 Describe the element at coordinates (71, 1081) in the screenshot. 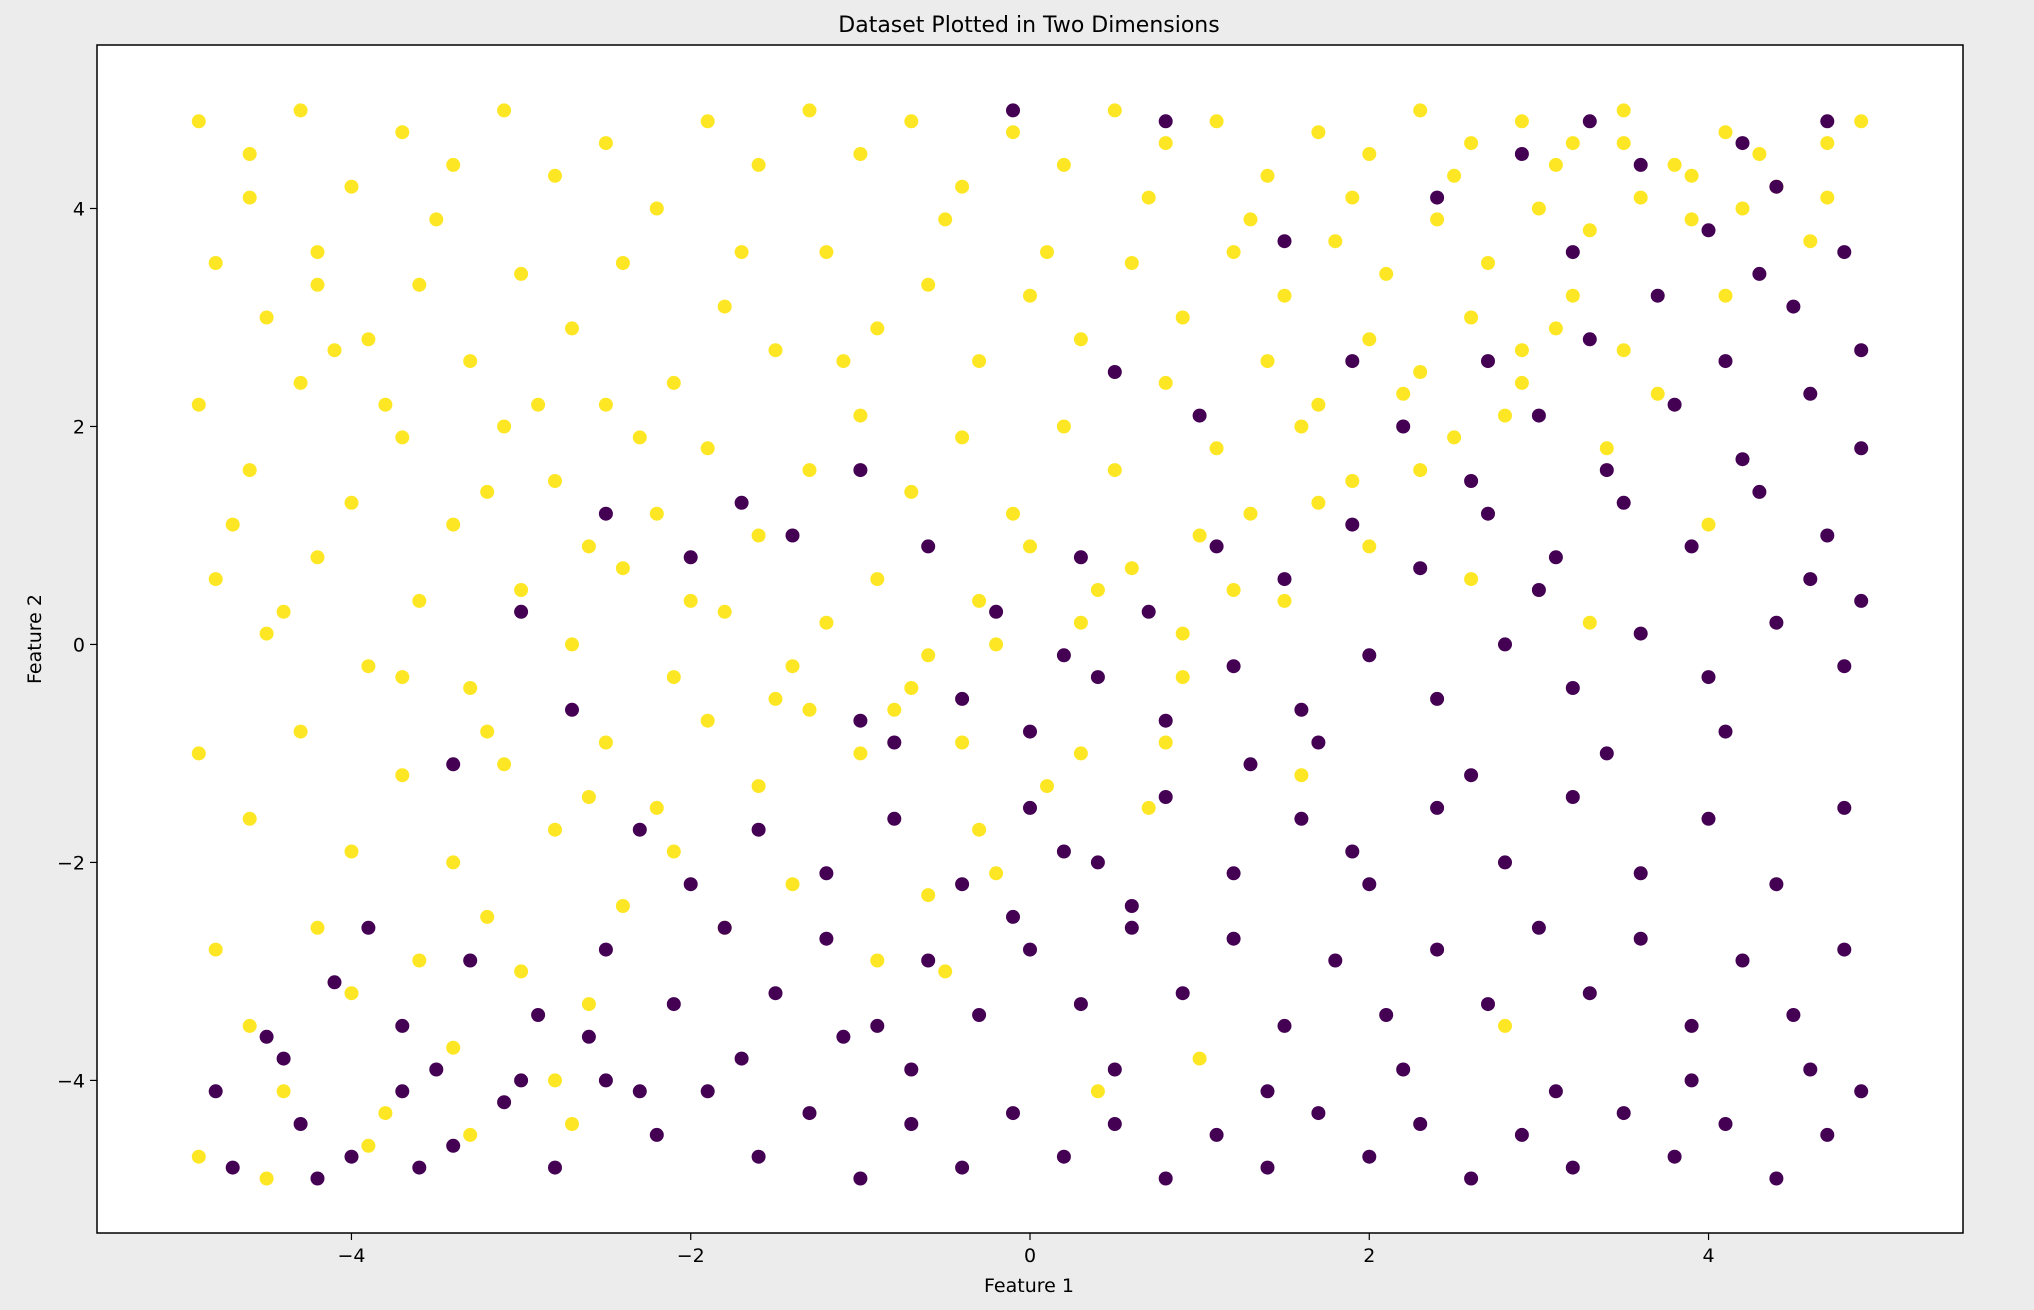

I see `y-tick-label: −4` at that location.